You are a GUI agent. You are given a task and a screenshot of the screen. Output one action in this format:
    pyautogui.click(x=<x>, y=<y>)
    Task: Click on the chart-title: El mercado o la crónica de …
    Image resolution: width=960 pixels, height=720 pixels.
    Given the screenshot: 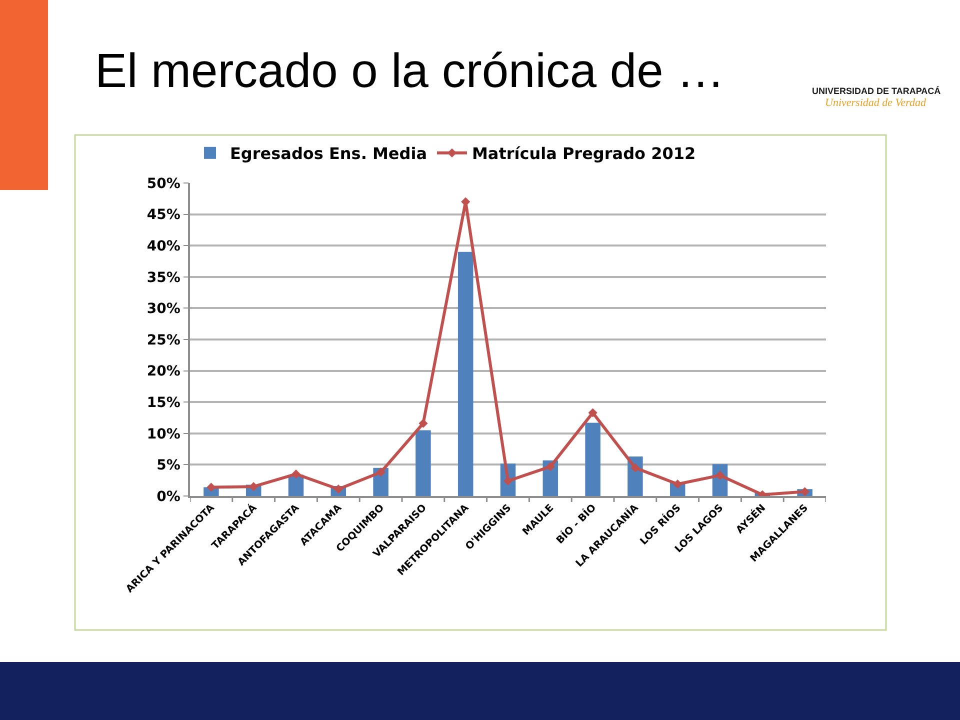 What is the action you would take?
    pyautogui.click(x=410, y=71)
    